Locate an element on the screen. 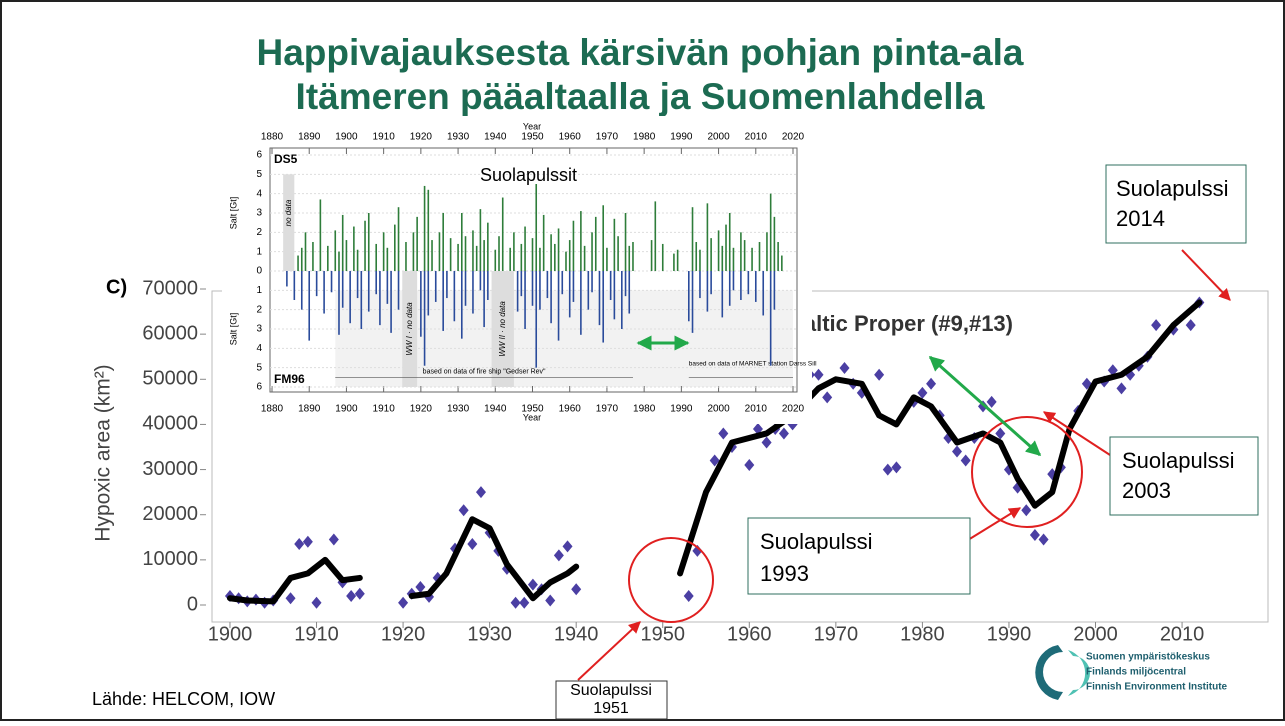  x-tick-label: 2000 is located at coordinates (718, 137).